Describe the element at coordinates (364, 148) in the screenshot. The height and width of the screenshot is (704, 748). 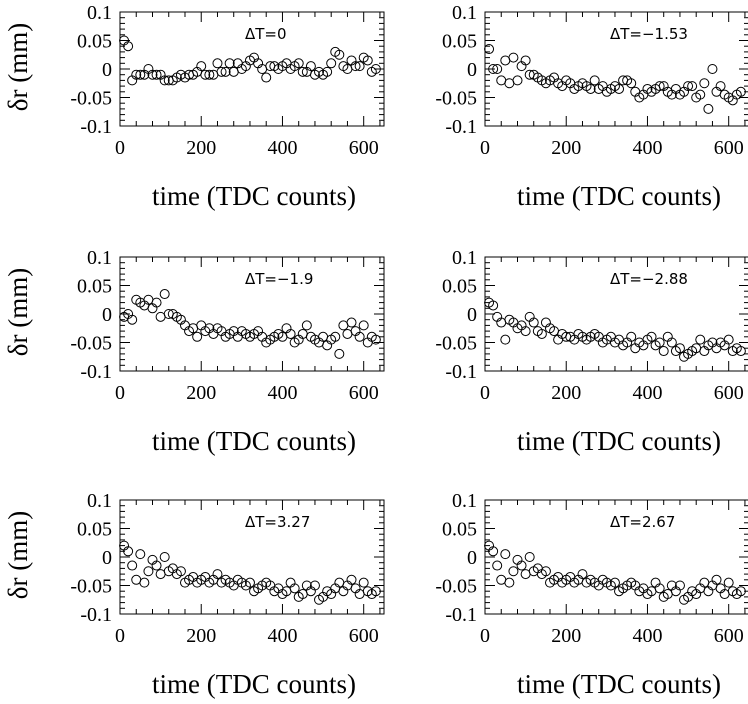
I see `x-tick-label: 600` at that location.